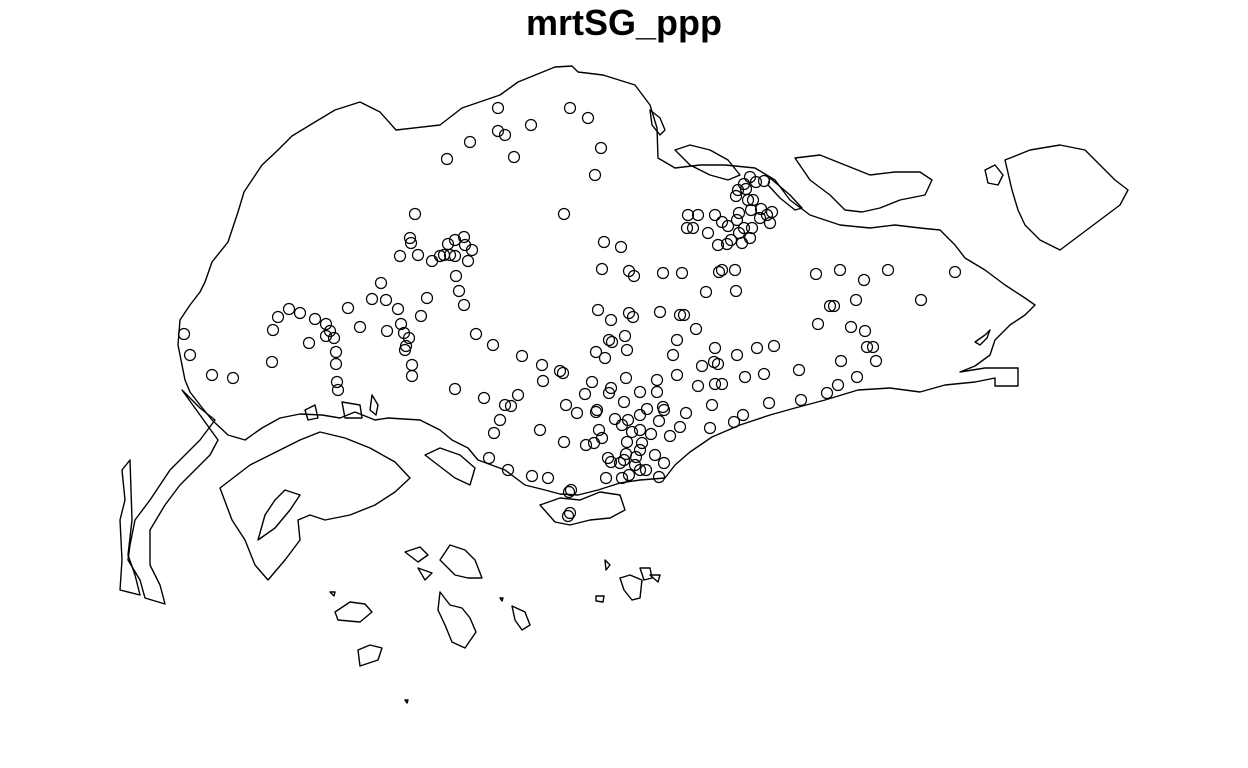 This screenshot has width=1248, height=768. I want to click on jurong-island-outline, so click(315, 506).